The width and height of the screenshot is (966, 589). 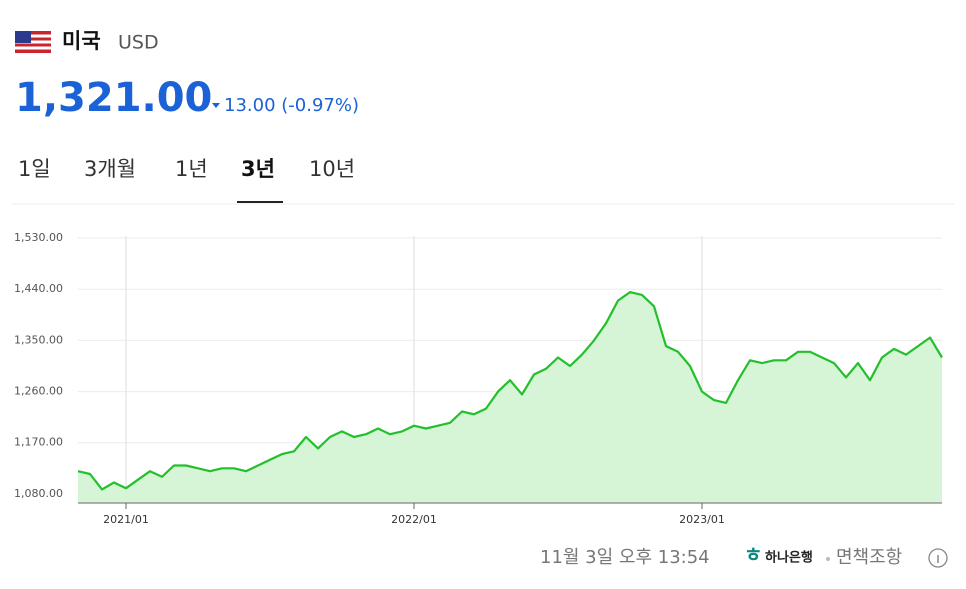 I want to click on x-tick-label: 2021/01, so click(x=126, y=519).